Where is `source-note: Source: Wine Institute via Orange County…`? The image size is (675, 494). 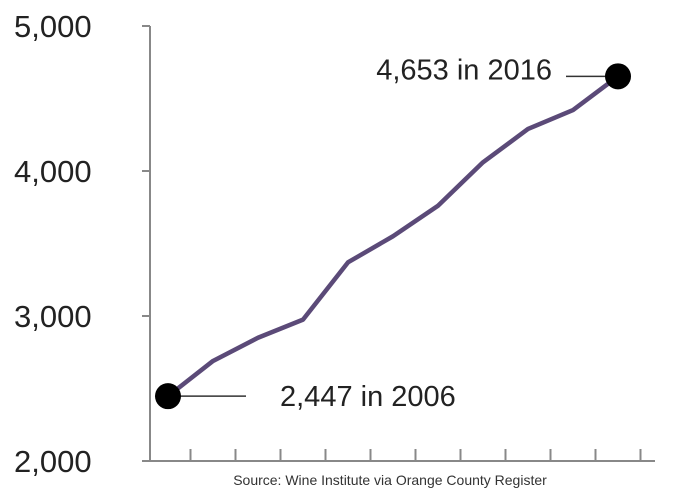
source-note: Source: Wine Institute via Orange County… is located at coordinates (390, 480).